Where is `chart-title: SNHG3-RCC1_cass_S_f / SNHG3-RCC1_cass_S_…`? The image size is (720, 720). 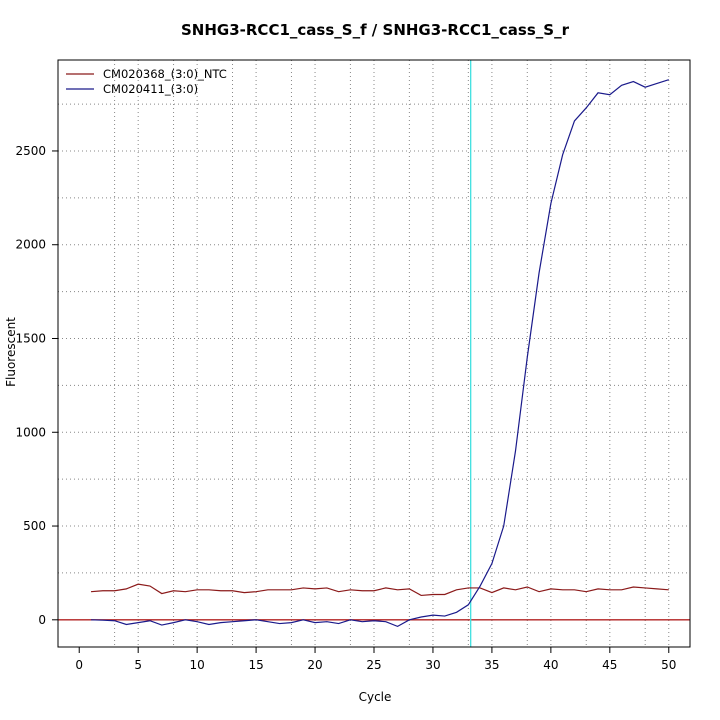 chart-title: SNHG3-RCC1_cass_S_f / SNHG3-RCC1_cass_S_… is located at coordinates (375, 30).